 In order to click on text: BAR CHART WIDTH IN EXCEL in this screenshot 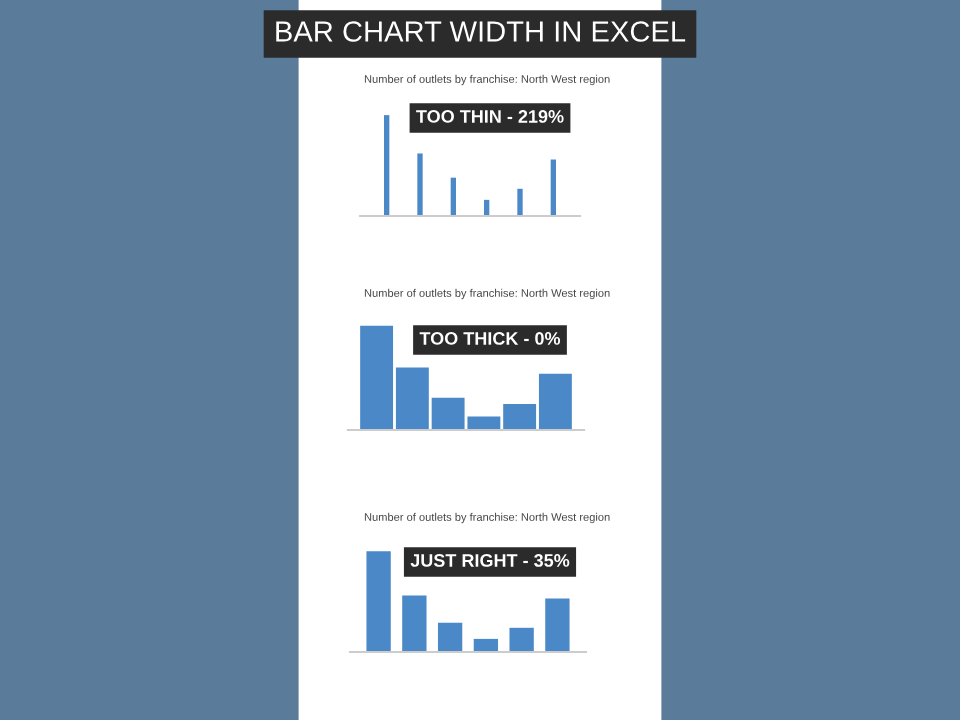, I will do `click(481, 31)`.